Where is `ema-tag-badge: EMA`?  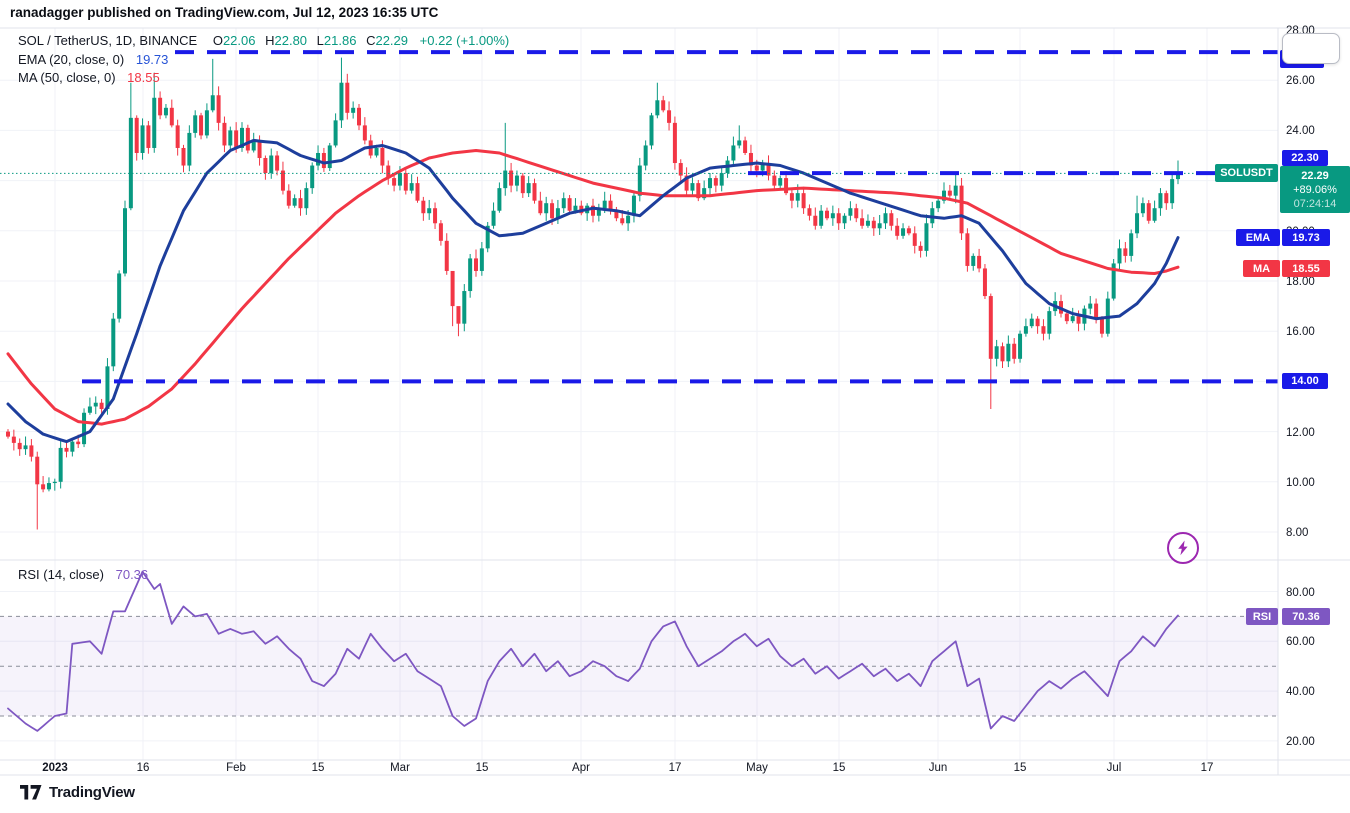
ema-tag-badge: EMA is located at coordinates (1258, 237).